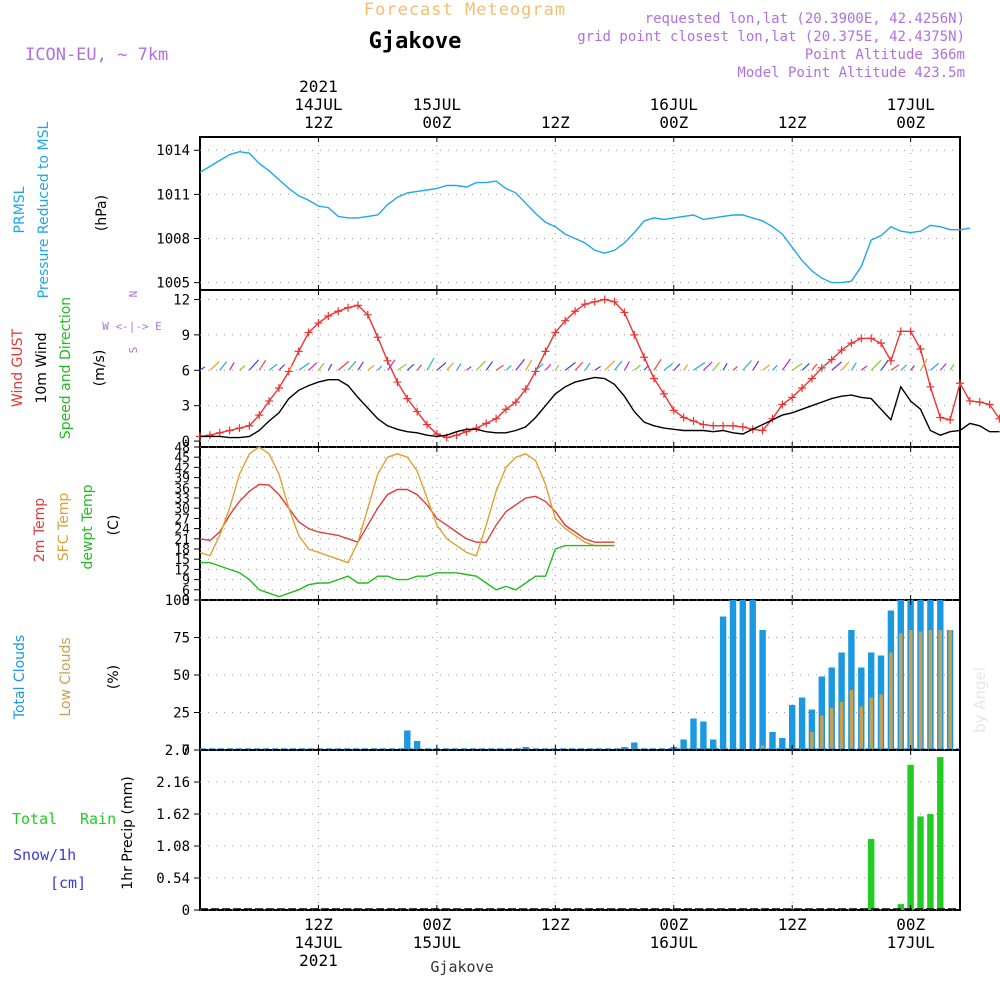 The width and height of the screenshot is (1000, 1000). I want to click on y-tick-label: 36, so click(182, 489).